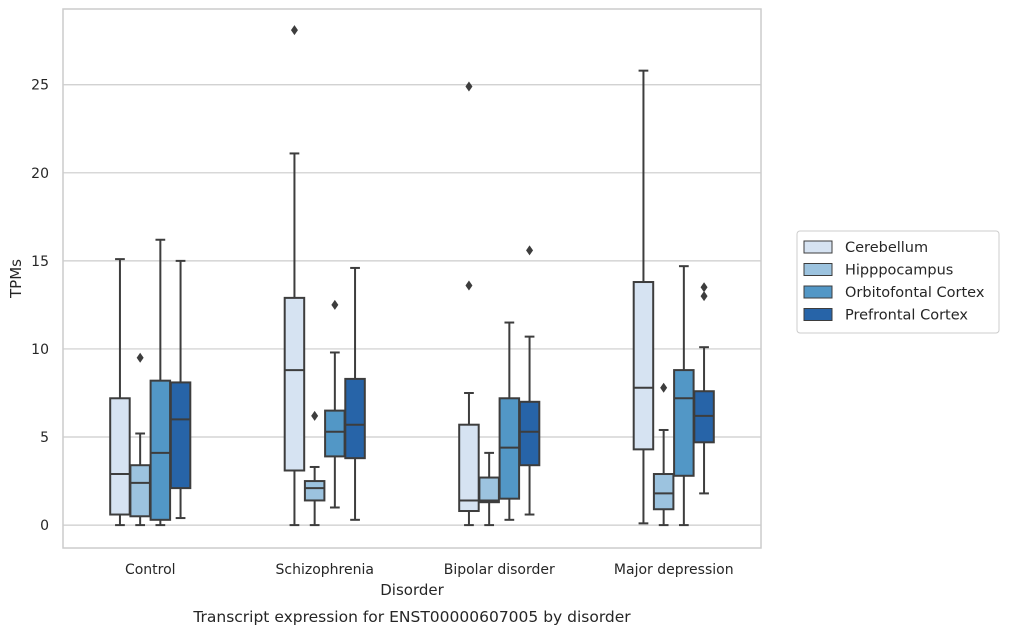 The width and height of the screenshot is (1009, 634). I want to click on x-tick-label: Major depression, so click(674, 570).